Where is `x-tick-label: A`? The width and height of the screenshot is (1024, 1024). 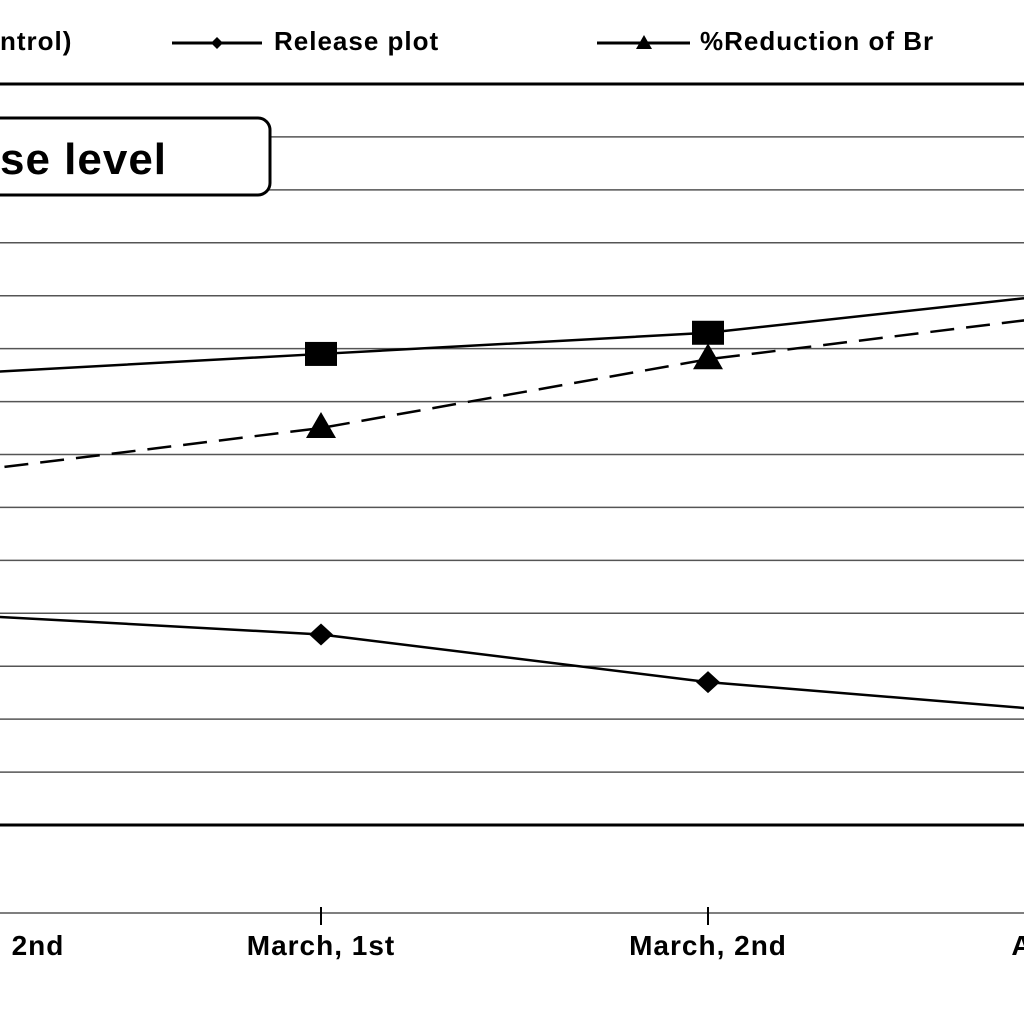 x-tick-label: A is located at coordinates (1017, 945).